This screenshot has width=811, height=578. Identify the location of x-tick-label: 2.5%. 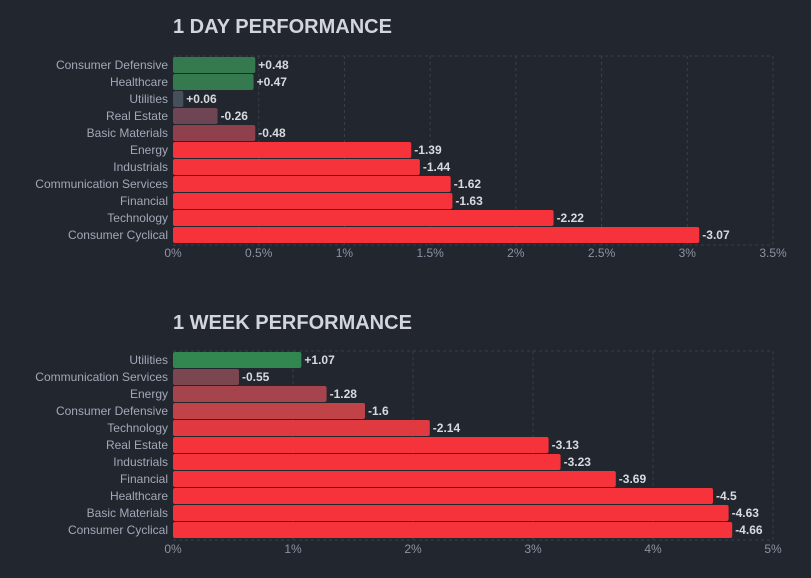
(602, 253).